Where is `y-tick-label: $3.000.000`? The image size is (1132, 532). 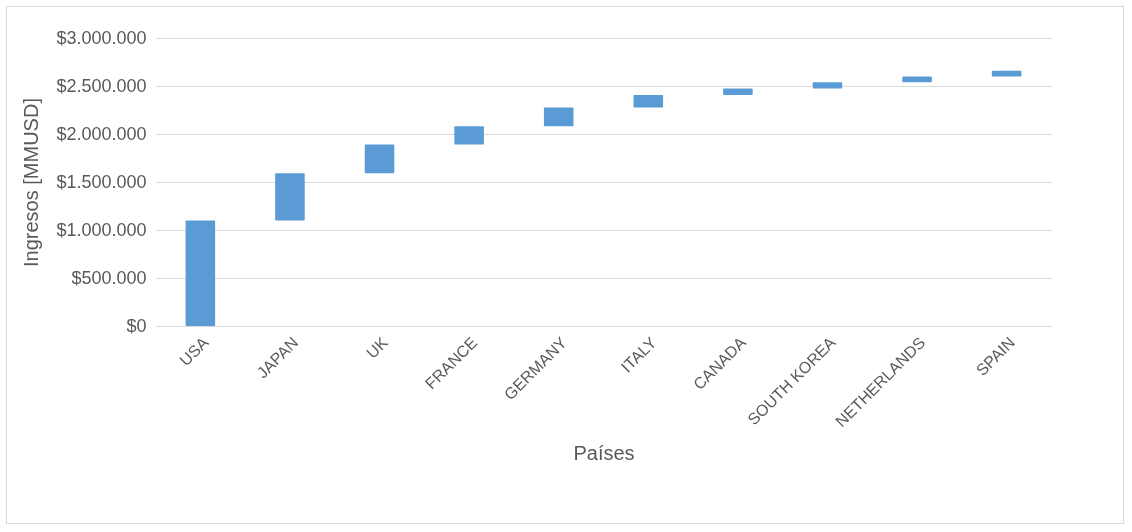
y-tick-label: $3.000.000 is located at coordinates (101, 37).